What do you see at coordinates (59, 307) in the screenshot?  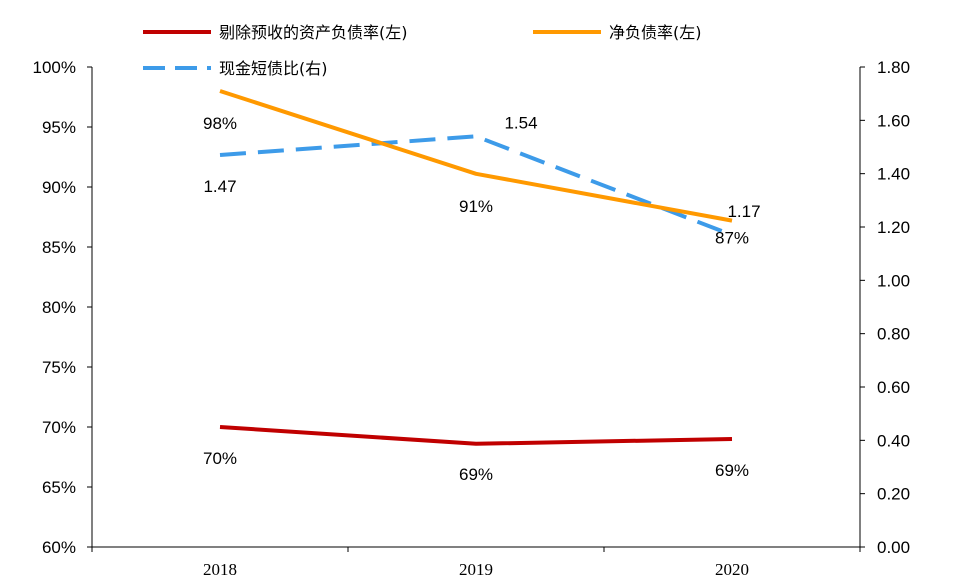 I see `left-tick-label: 80%` at bounding box center [59, 307].